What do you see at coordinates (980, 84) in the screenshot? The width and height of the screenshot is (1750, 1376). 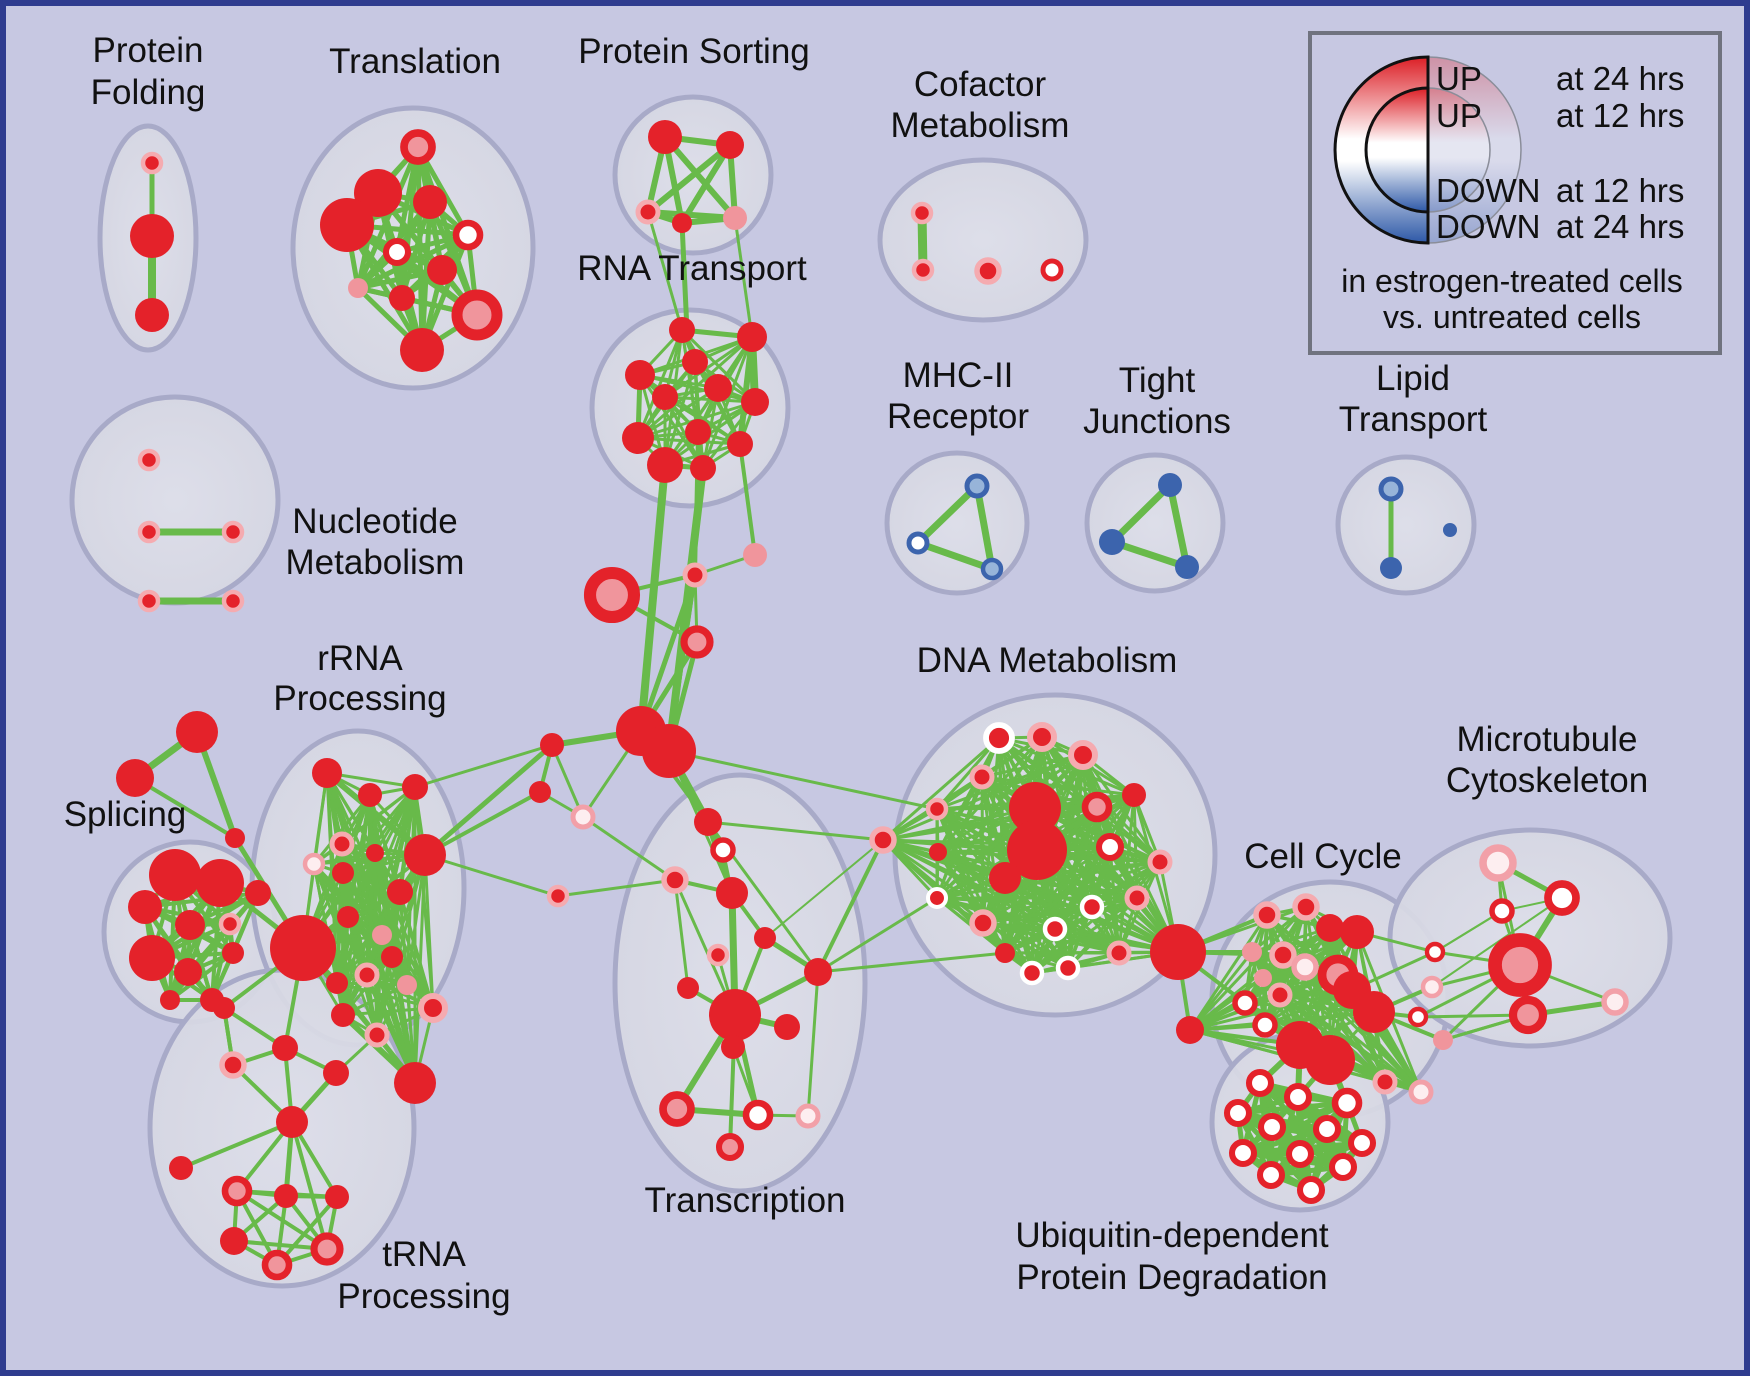 I see `cluster-label-cofactor-metabolism: Cofactor` at bounding box center [980, 84].